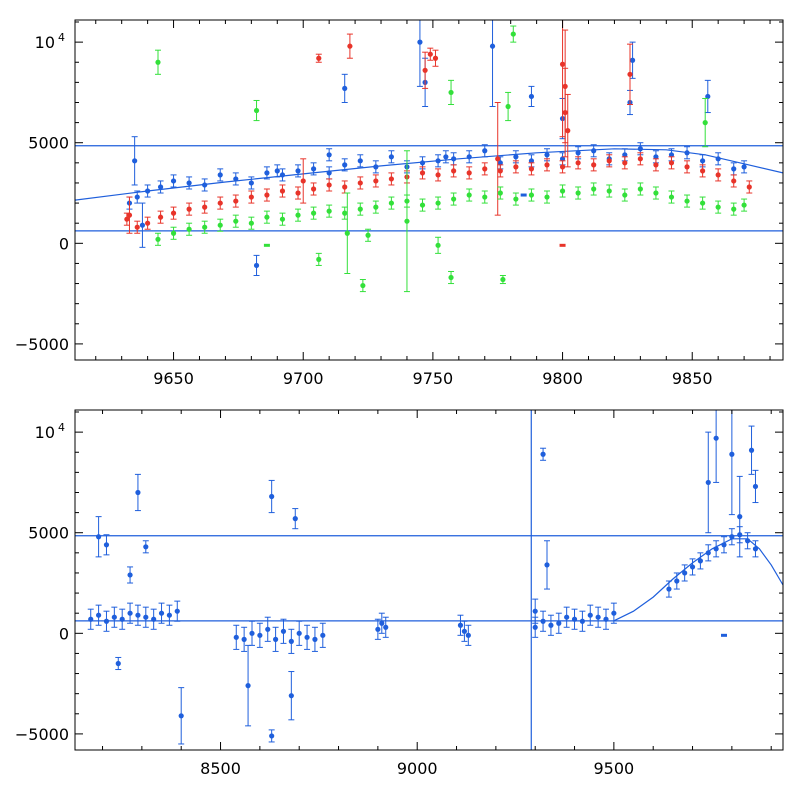 The width and height of the screenshot is (800, 800). What do you see at coordinates (48, 533) in the screenshot?
I see `y-tick-label: 5000` at bounding box center [48, 533].